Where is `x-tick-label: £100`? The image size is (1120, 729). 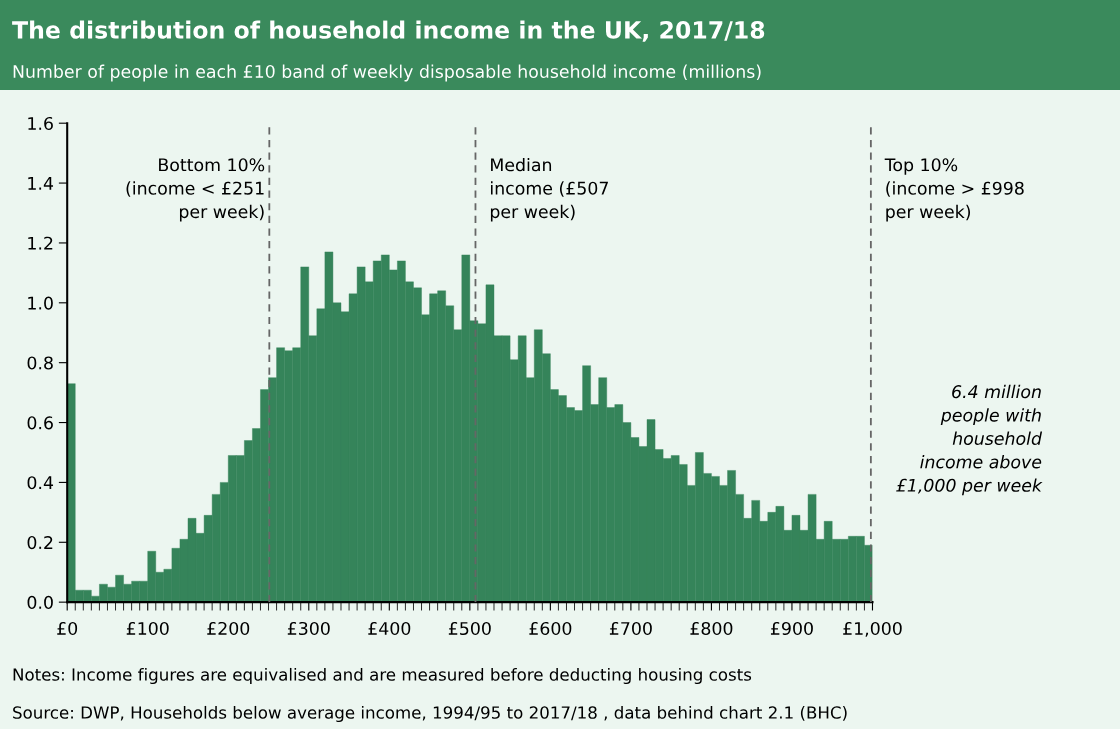
x-tick-label: £100 is located at coordinates (147, 628).